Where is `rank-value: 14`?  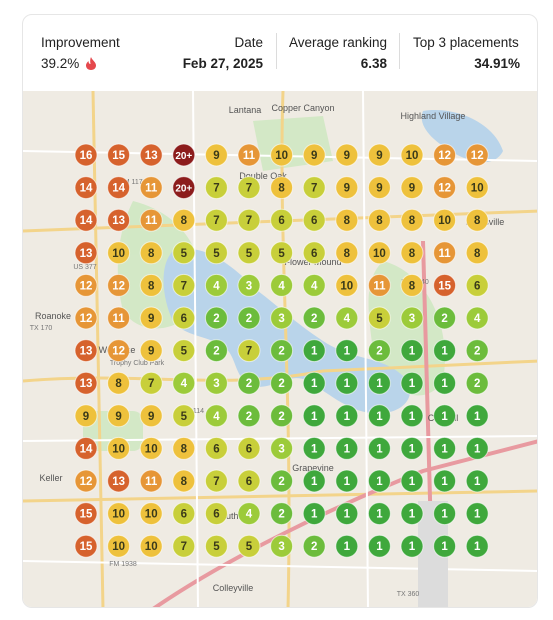
rank-value: 14 is located at coordinates (86, 449).